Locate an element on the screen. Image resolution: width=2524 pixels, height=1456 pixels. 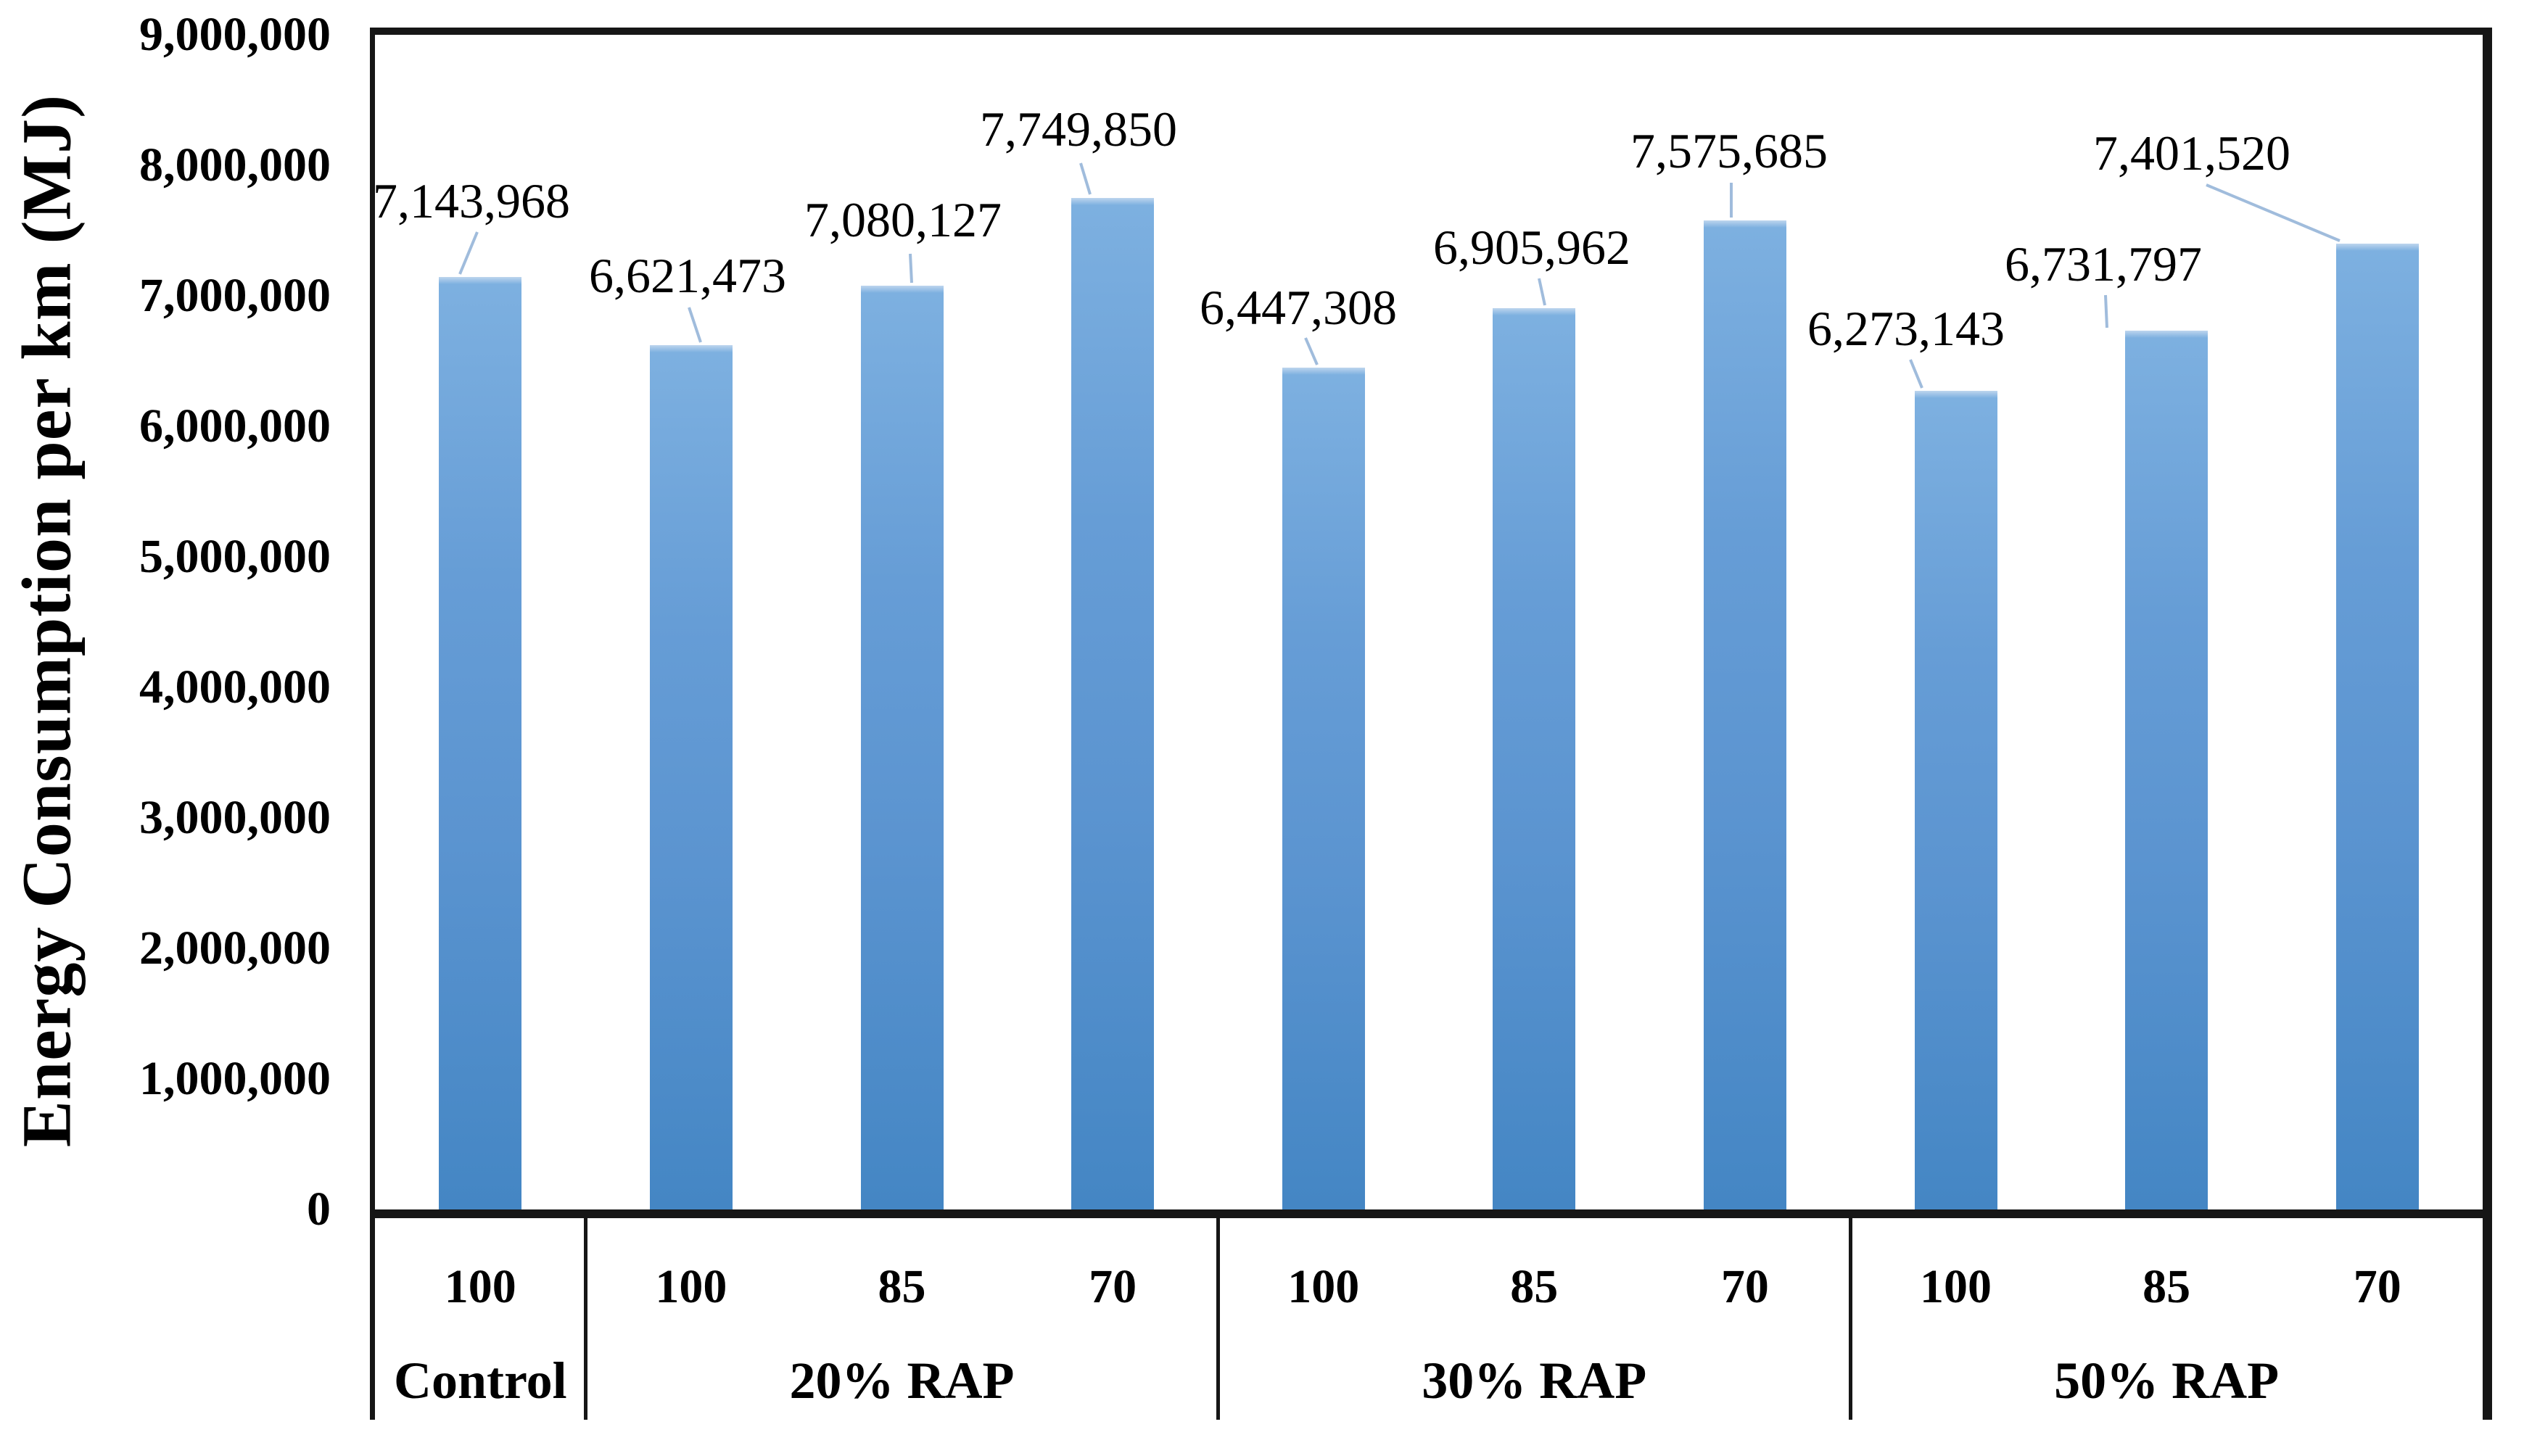
bar-value-label: 7,401,520 is located at coordinates (2191, 153).